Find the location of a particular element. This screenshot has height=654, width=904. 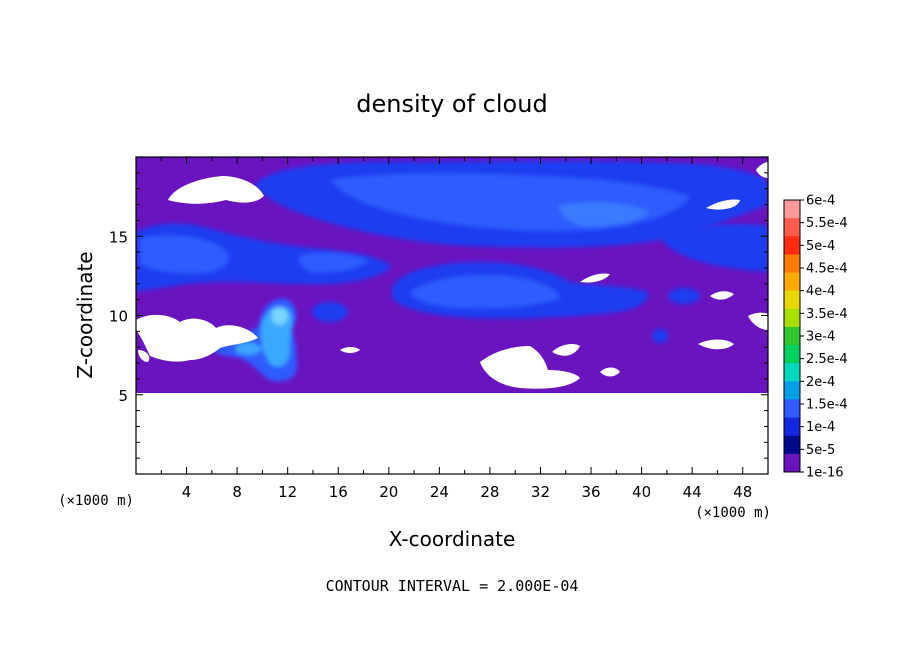

x-tick-label: 36 is located at coordinates (590, 492).